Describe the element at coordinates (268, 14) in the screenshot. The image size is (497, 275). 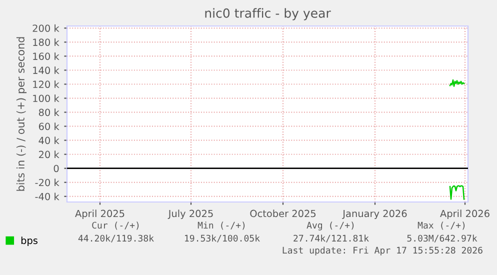
I see `chart-title: nic0 traffic - by year` at that location.